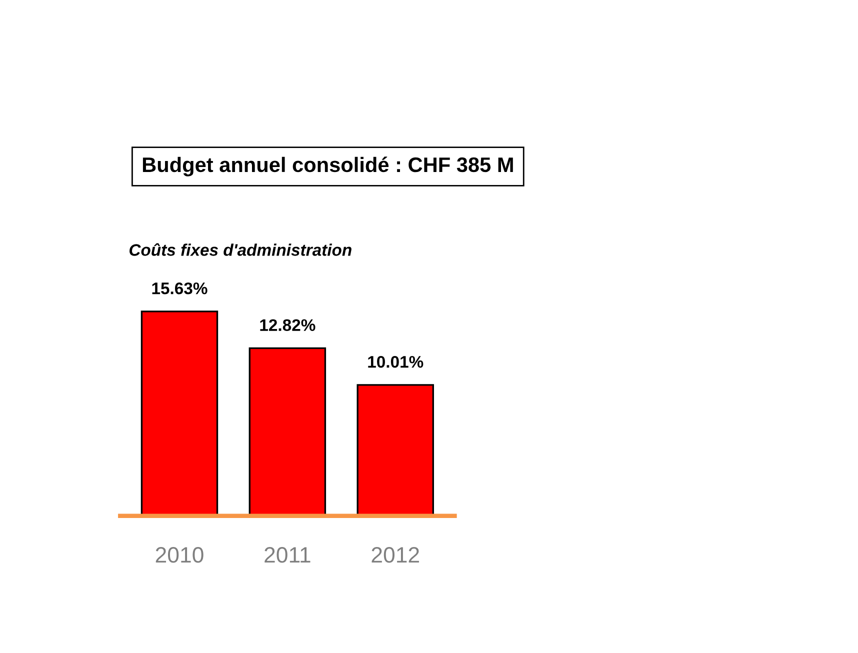 The width and height of the screenshot is (858, 653). What do you see at coordinates (288, 325) in the screenshot?
I see `data-label: 12.82%` at bounding box center [288, 325].